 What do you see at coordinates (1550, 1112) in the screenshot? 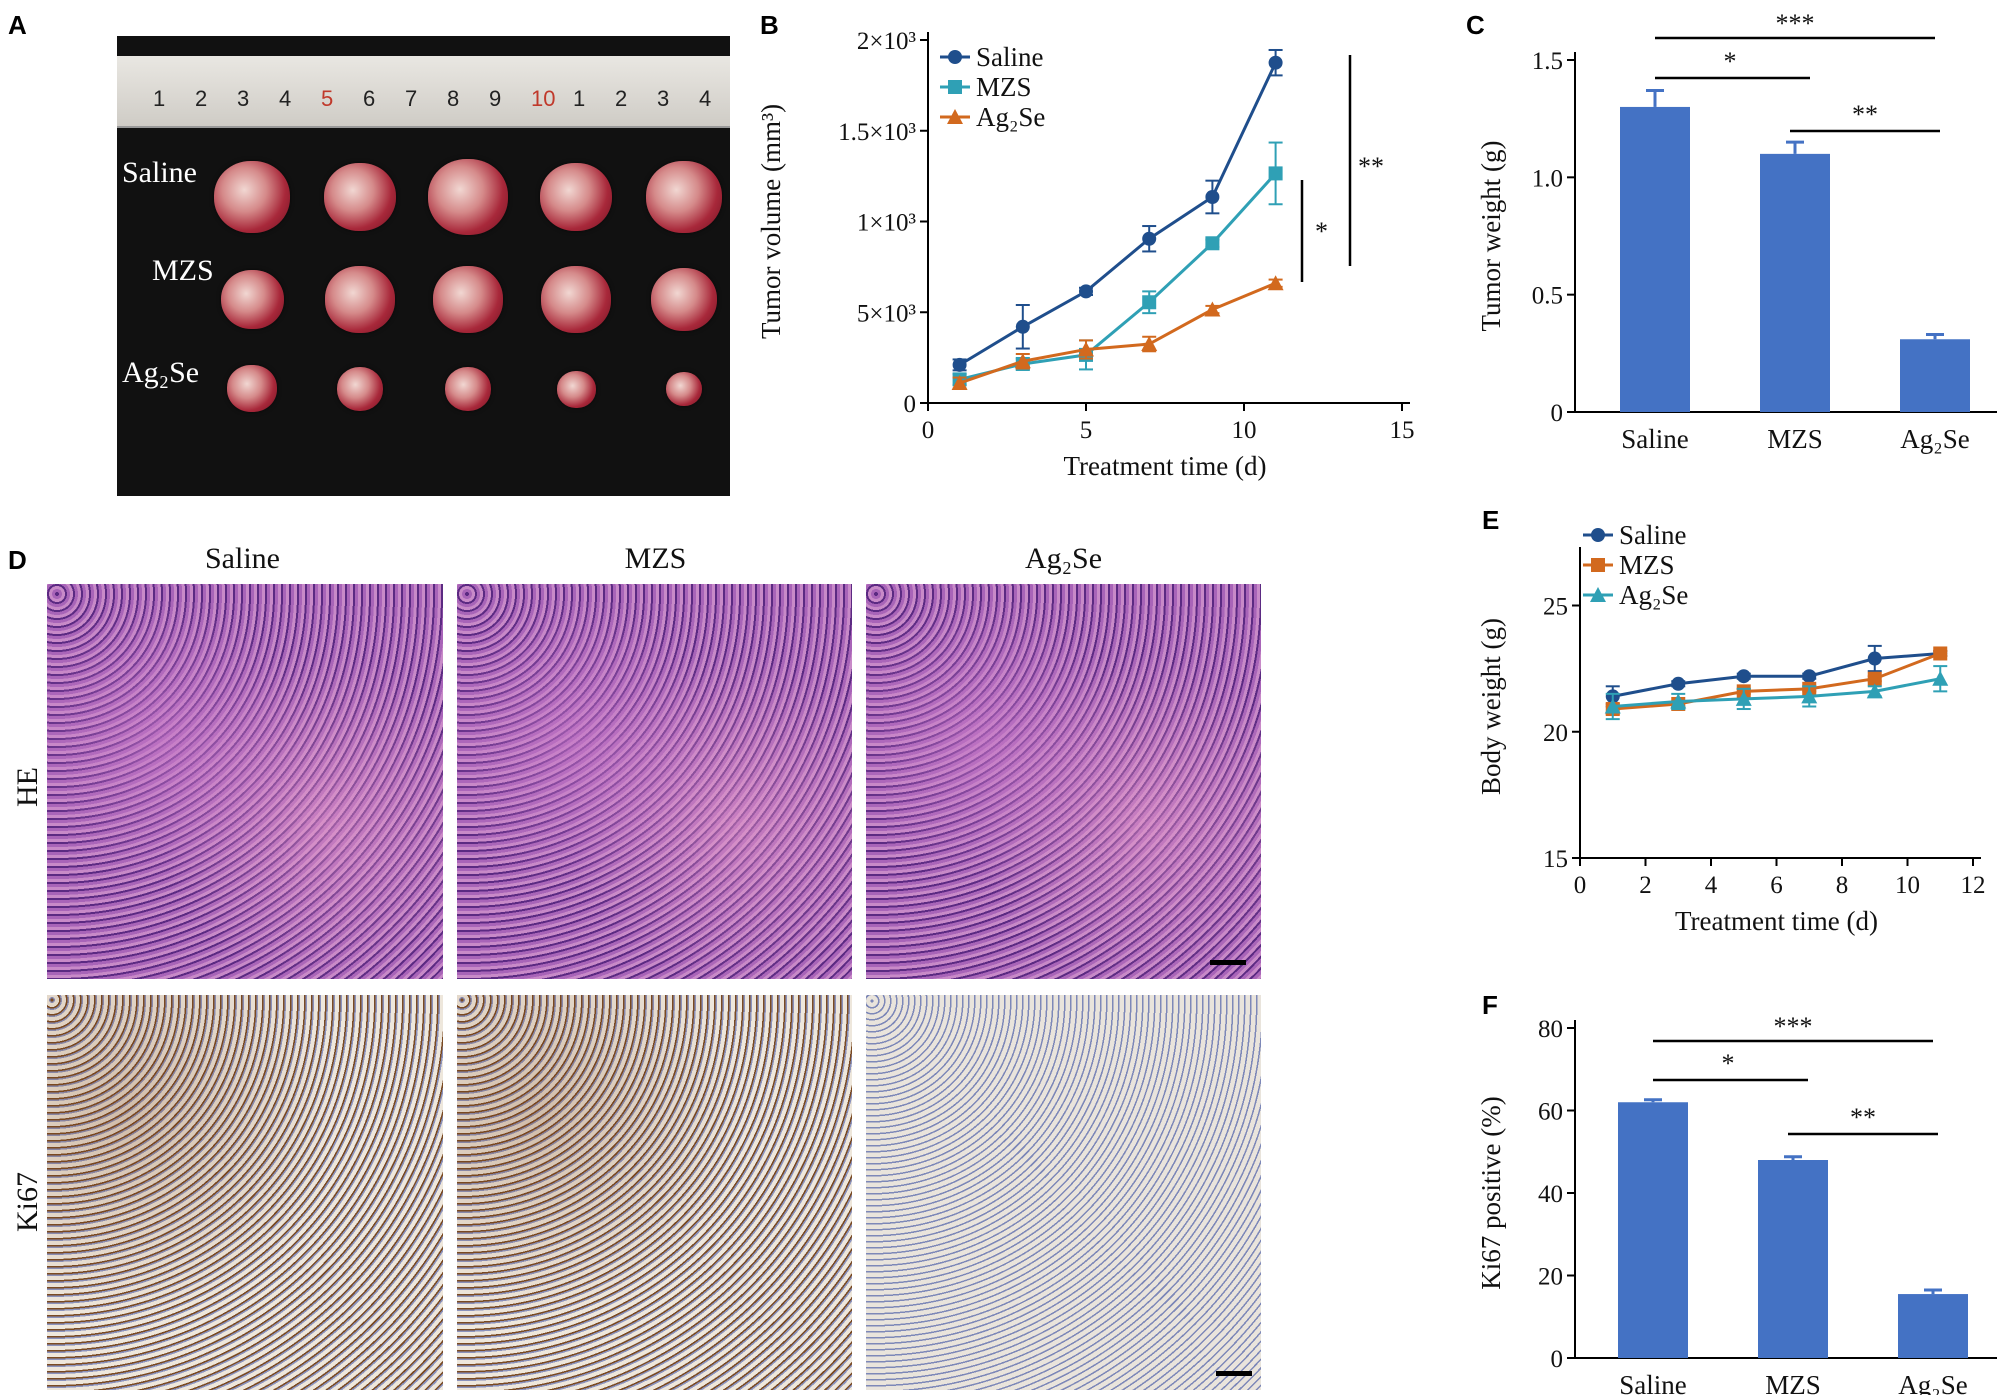
I see `y-tick-label: 60` at bounding box center [1550, 1112].